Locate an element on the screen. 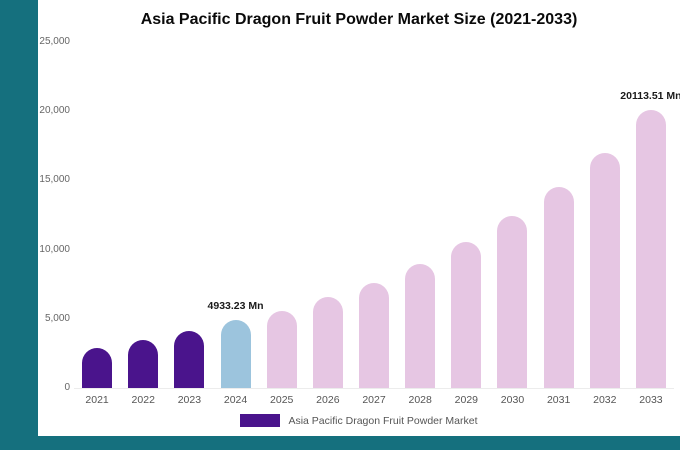  legend-swatch-icon is located at coordinates (260, 420).